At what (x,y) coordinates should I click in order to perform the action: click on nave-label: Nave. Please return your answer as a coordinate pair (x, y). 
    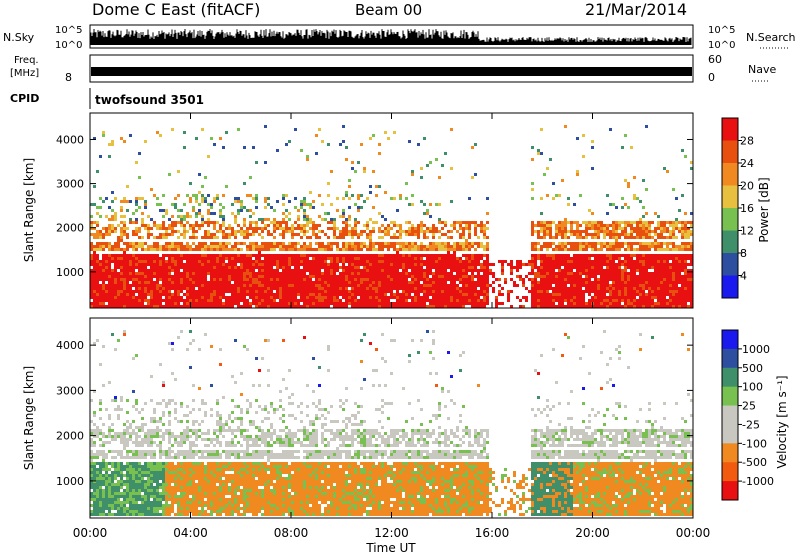
    Looking at the image, I should click on (762, 69).